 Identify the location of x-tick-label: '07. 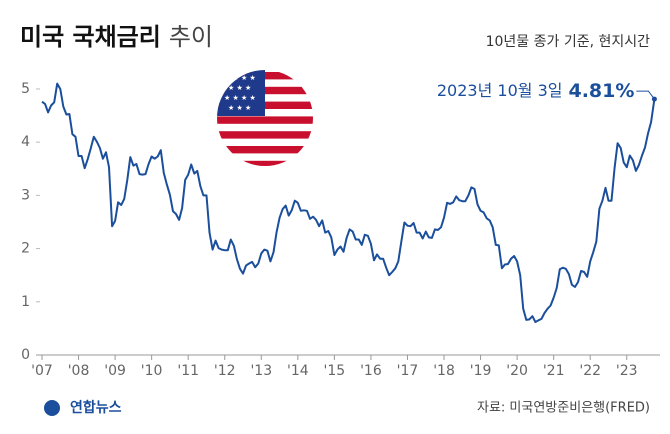
(42, 371).